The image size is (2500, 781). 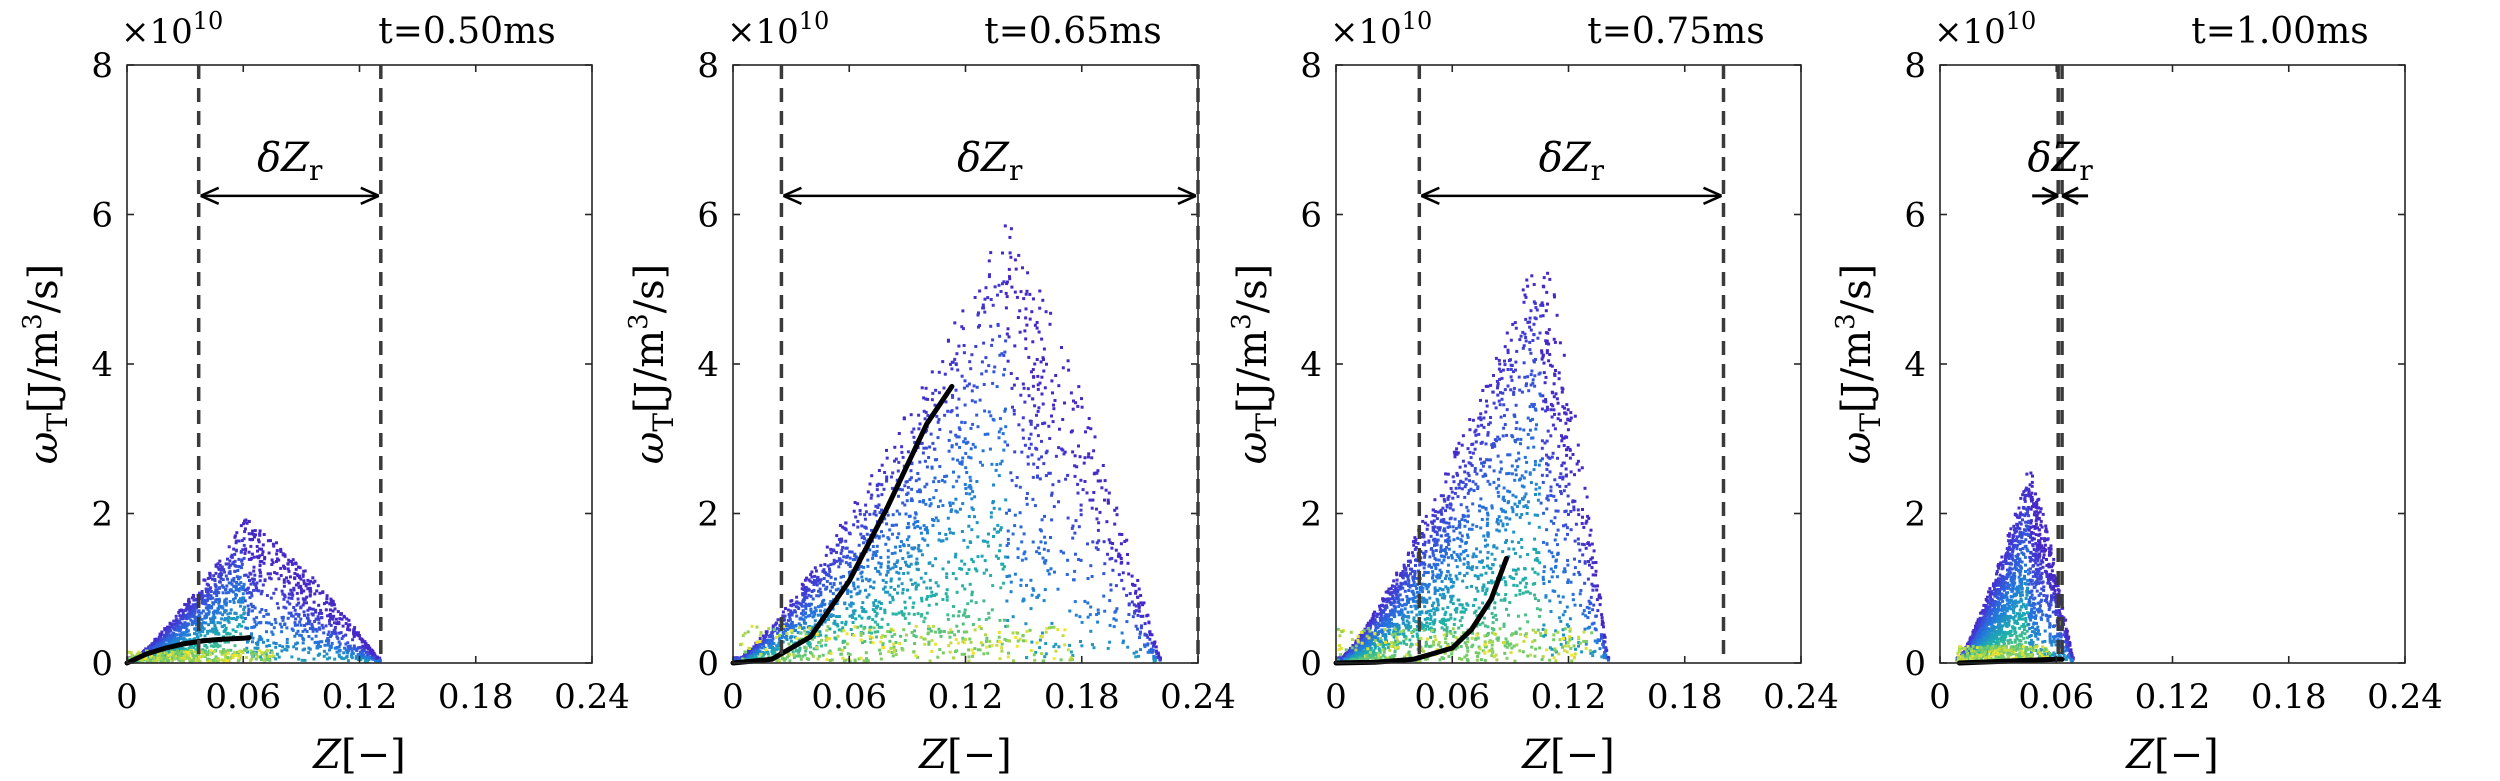 I want to click on panel-title: t=0.75ms, so click(x=1675, y=31).